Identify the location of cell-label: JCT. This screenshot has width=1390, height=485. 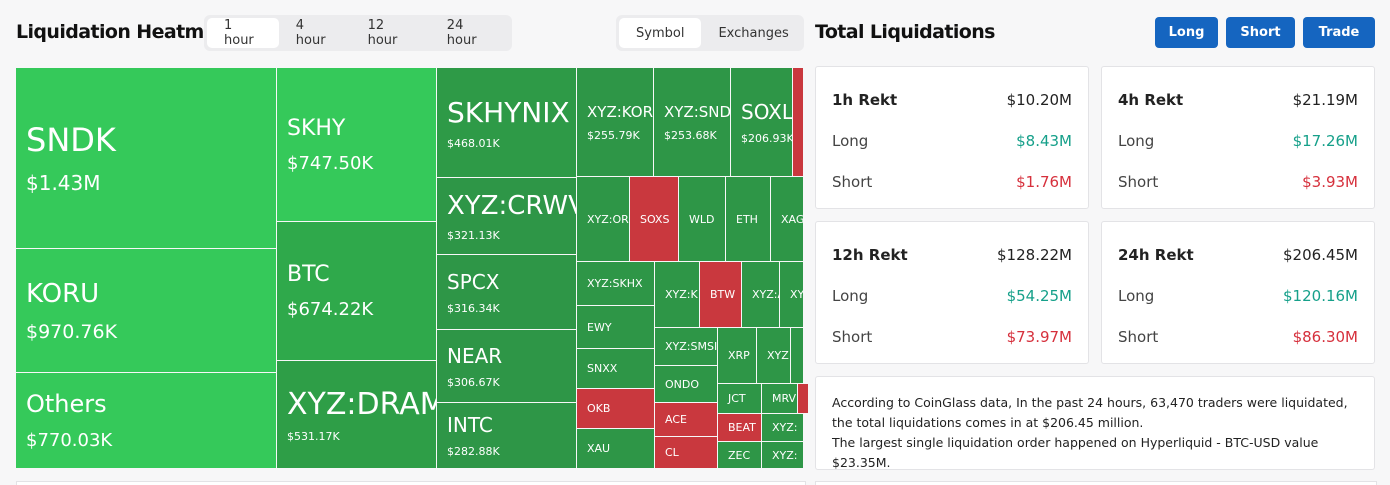
(737, 398).